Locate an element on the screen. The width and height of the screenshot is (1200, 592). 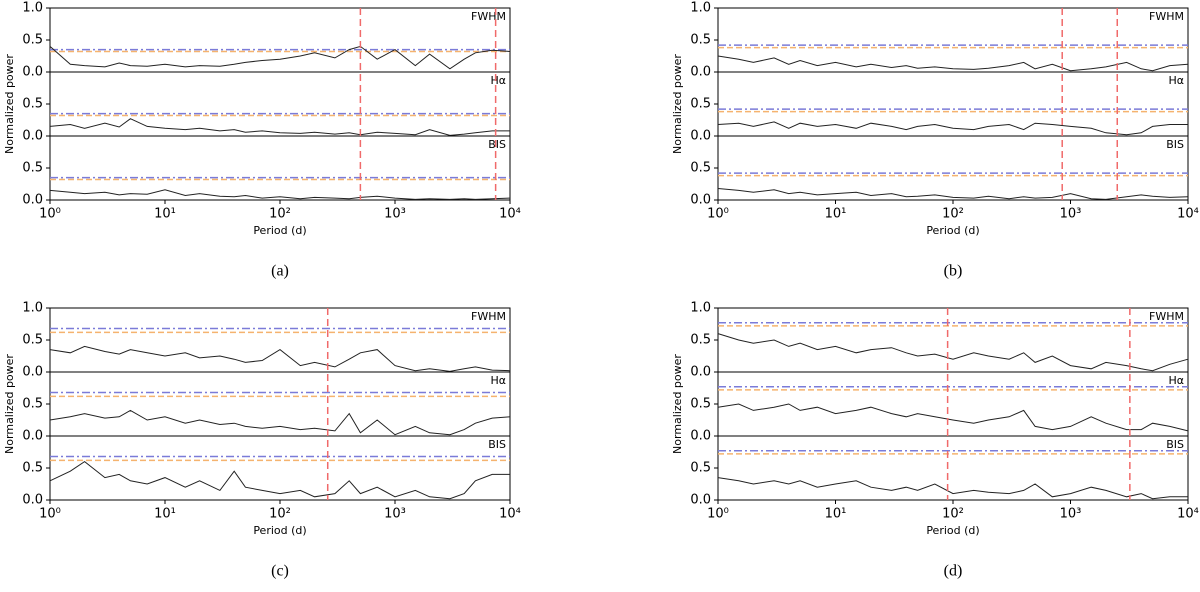
caption: (c) is located at coordinates (280, 571).